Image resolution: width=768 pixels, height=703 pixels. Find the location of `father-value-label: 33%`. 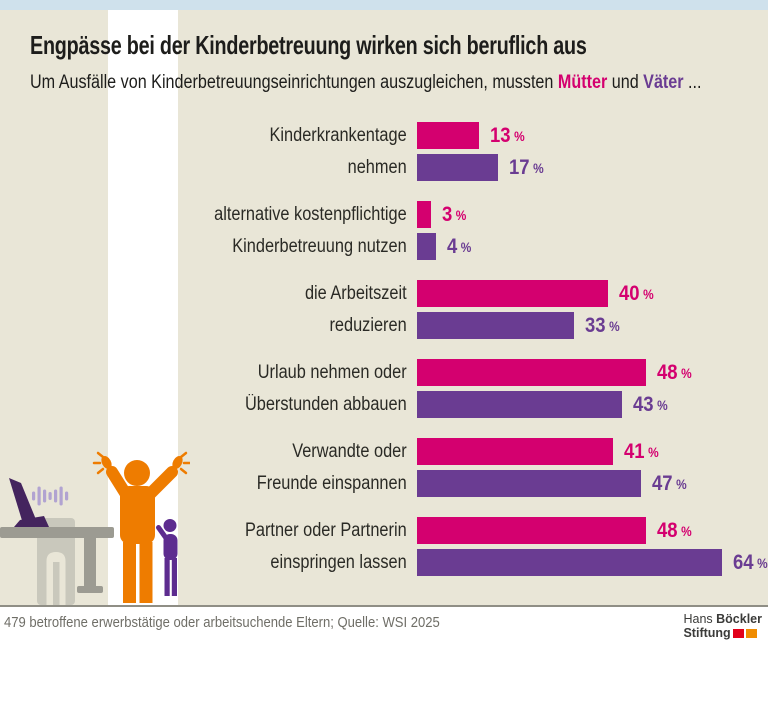

father-value-label: 33% is located at coordinates (603, 325).